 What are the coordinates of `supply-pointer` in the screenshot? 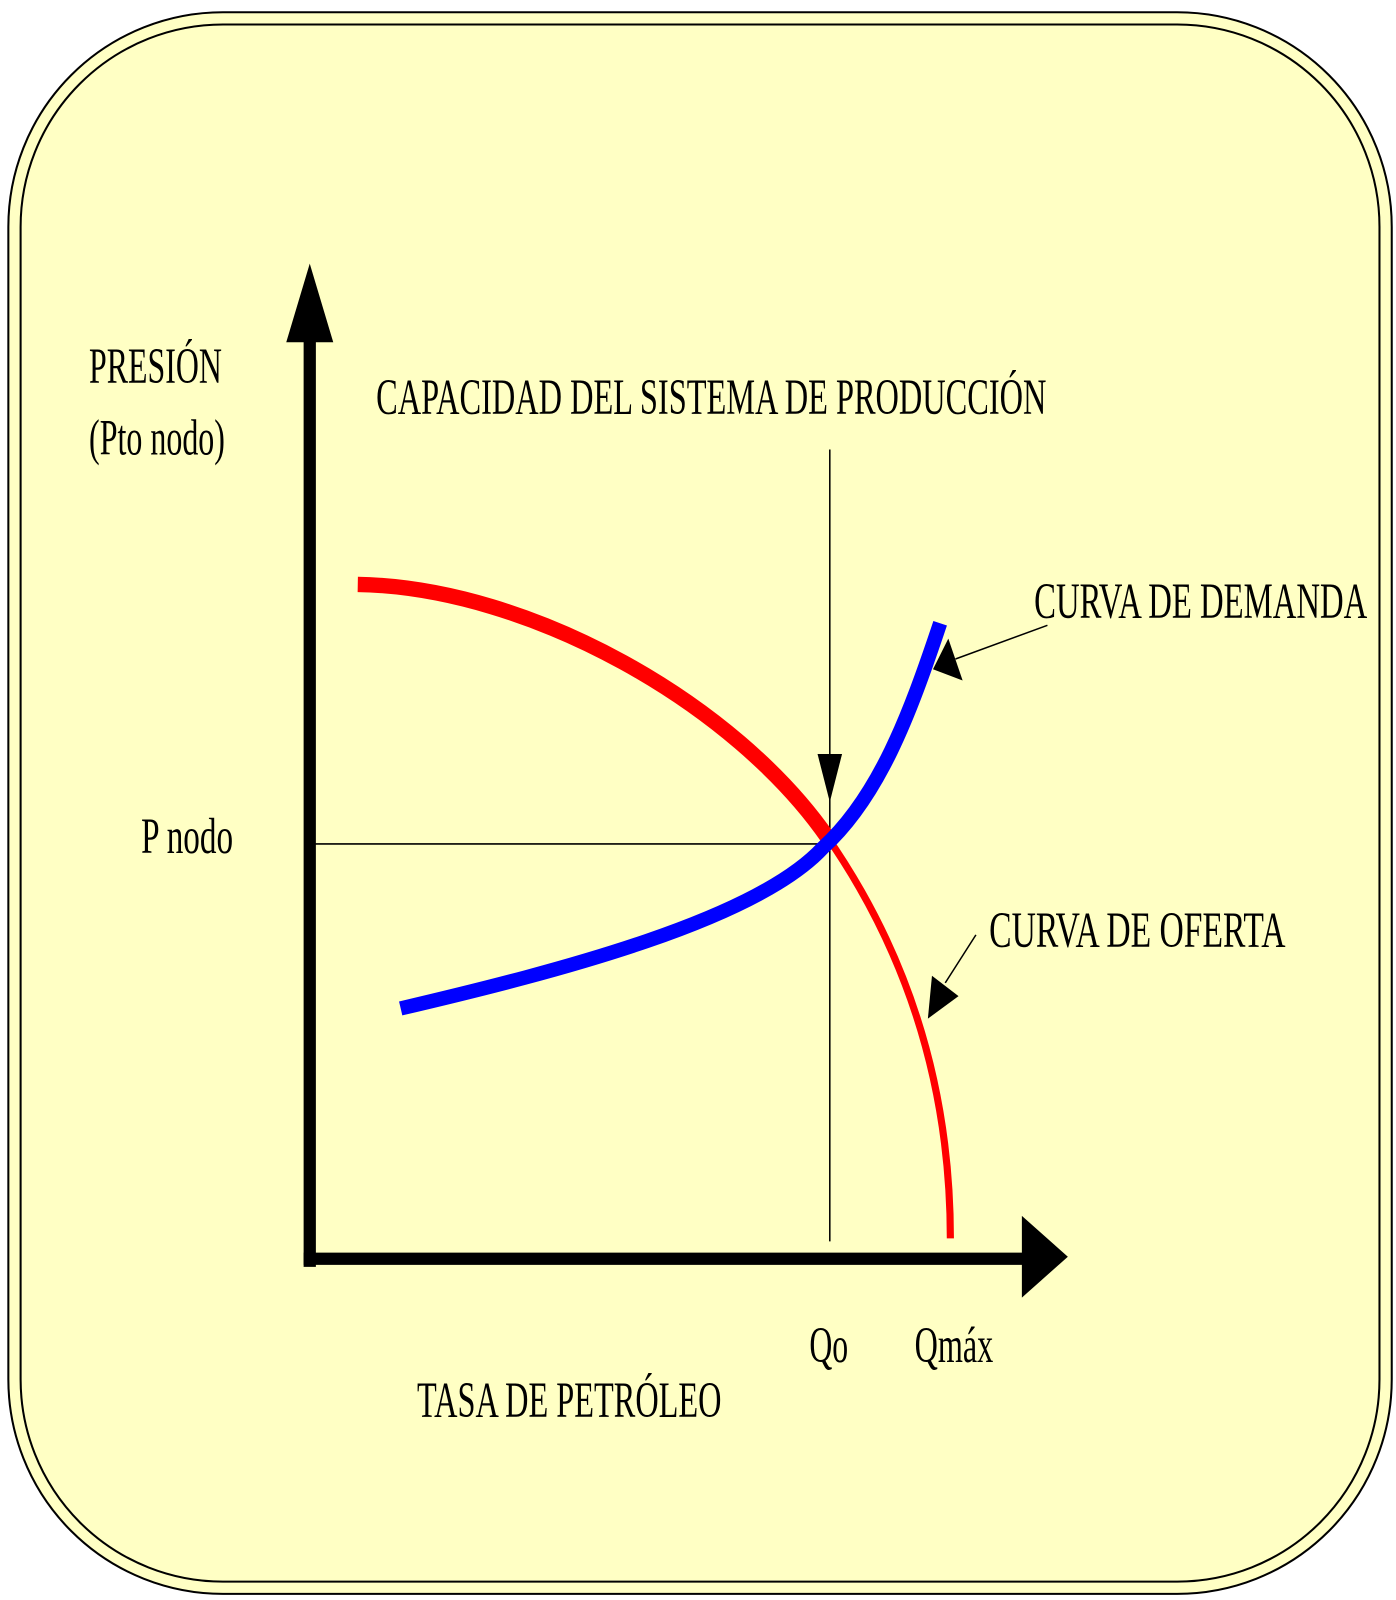 It's located at (960, 959).